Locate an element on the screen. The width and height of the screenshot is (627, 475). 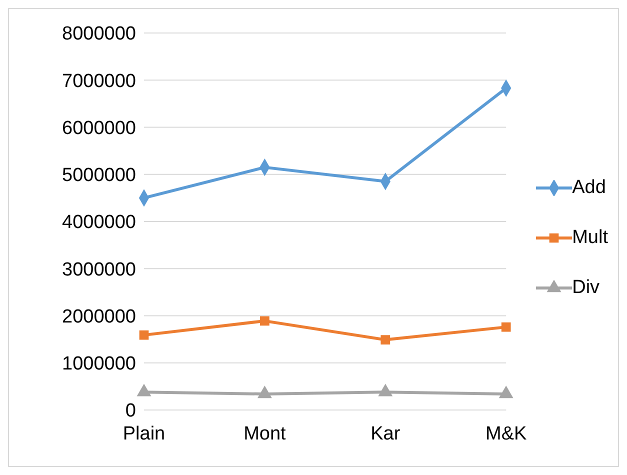
y-tick-label: 2000000 is located at coordinates (99, 317).